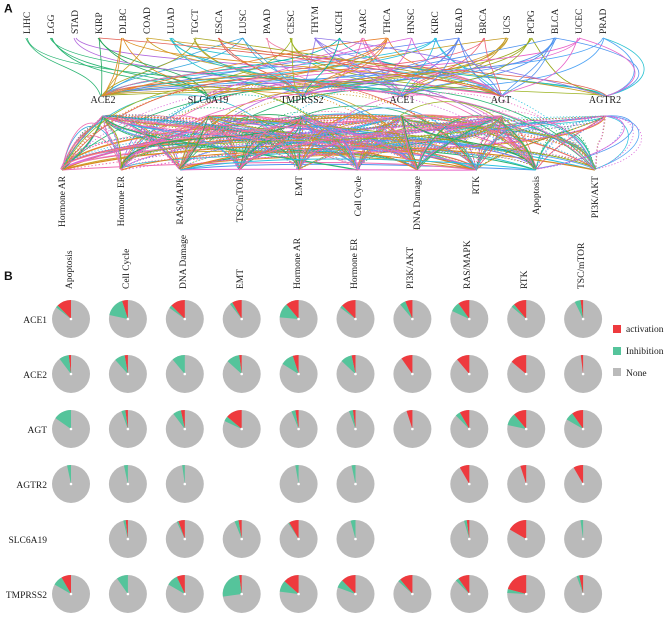 This screenshot has width=669, height=632. What do you see at coordinates (268, 21) in the screenshot?
I see `svg-text: PAAD` at bounding box center [268, 21].